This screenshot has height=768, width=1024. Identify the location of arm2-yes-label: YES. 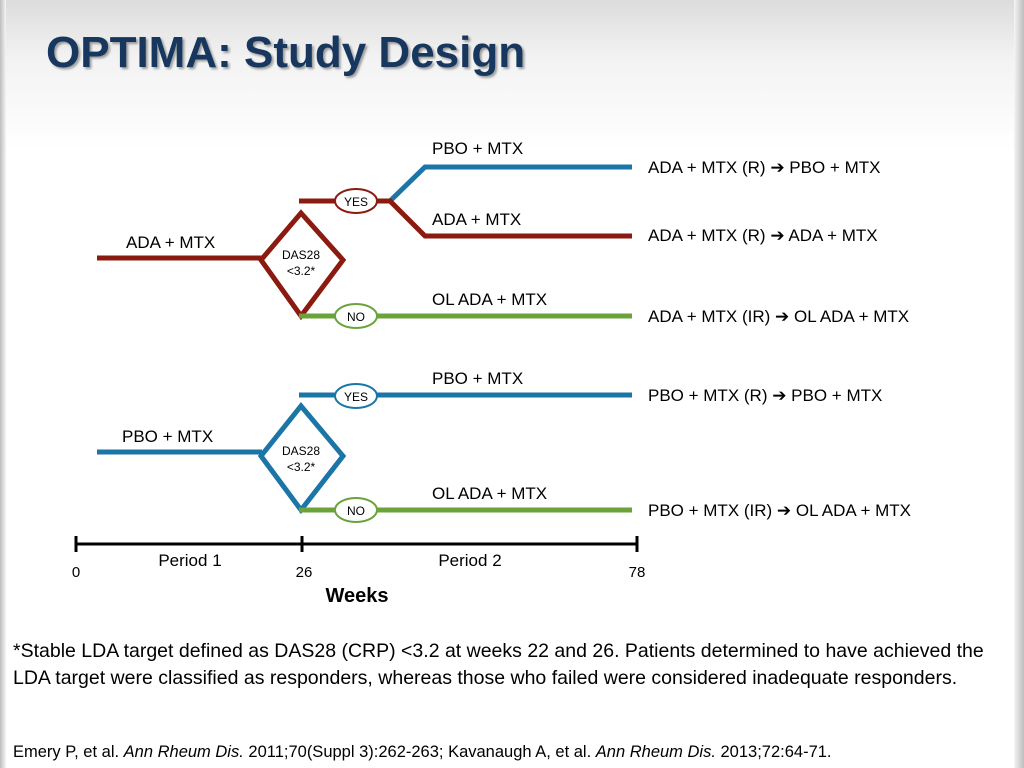
(356, 397).